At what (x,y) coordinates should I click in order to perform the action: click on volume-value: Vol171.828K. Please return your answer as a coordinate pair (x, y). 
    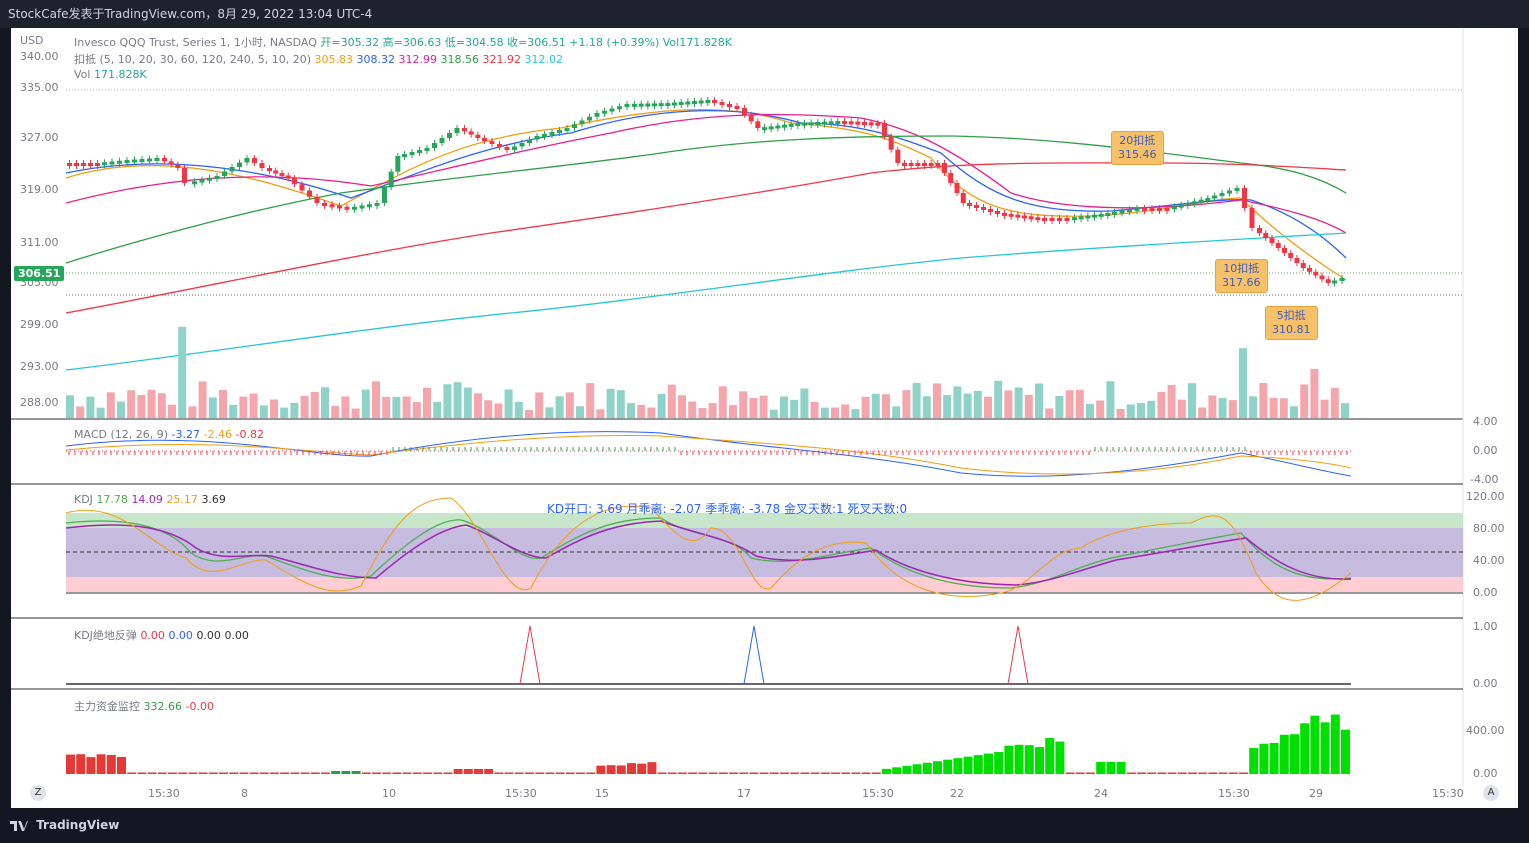
    Looking at the image, I should click on (697, 42).